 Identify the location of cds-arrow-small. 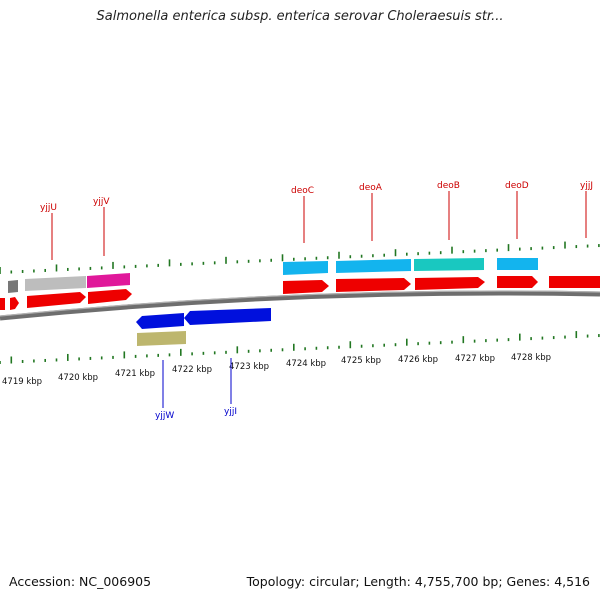
(14, 303).